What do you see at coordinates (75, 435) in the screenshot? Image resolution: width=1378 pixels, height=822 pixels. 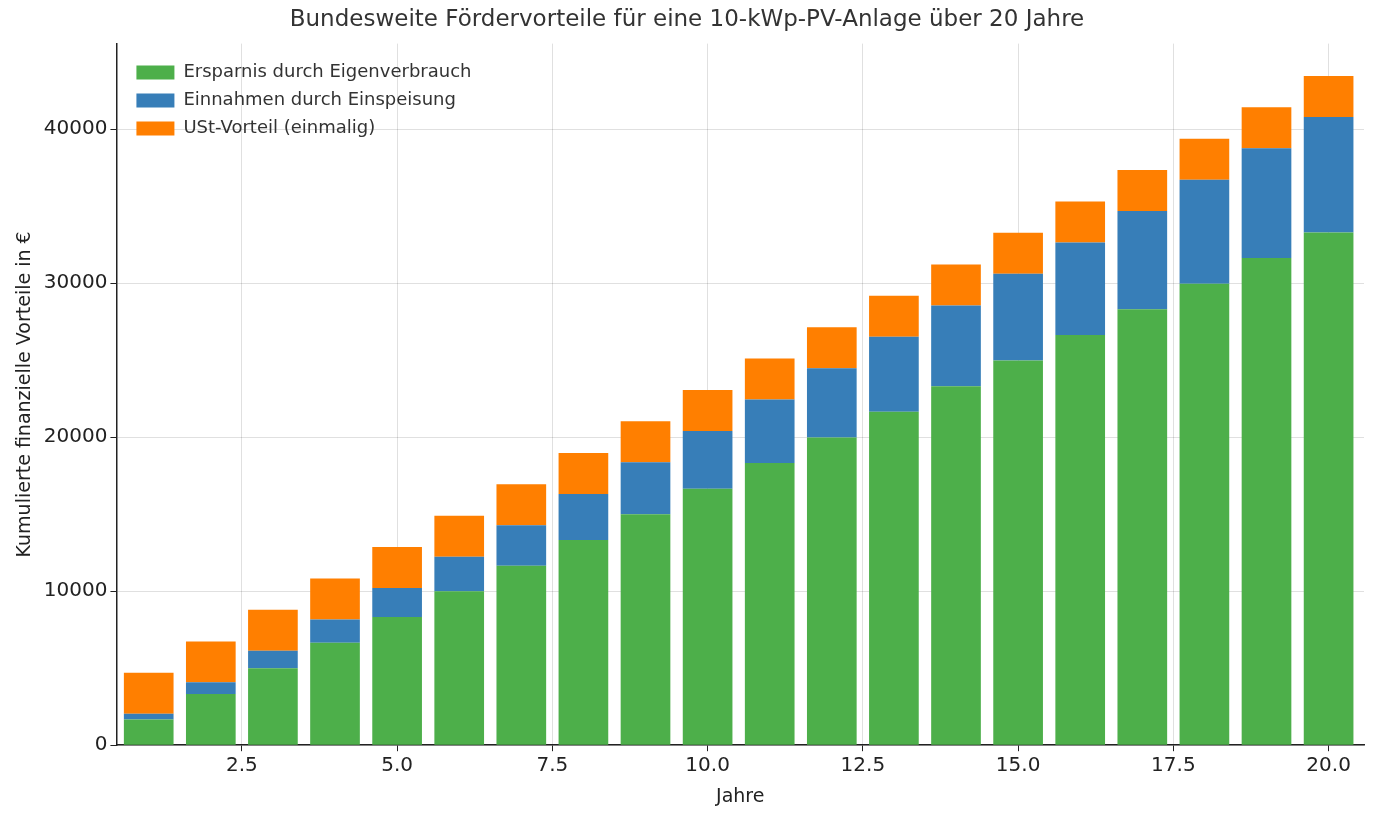 I see `y-tick-label: 20000` at bounding box center [75, 435].